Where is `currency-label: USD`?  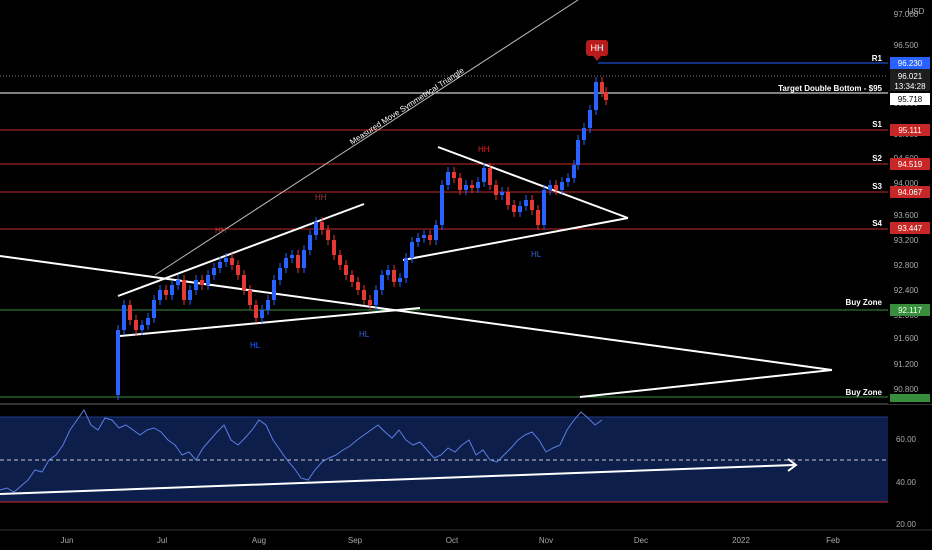
currency-label: USD is located at coordinates (916, 11).